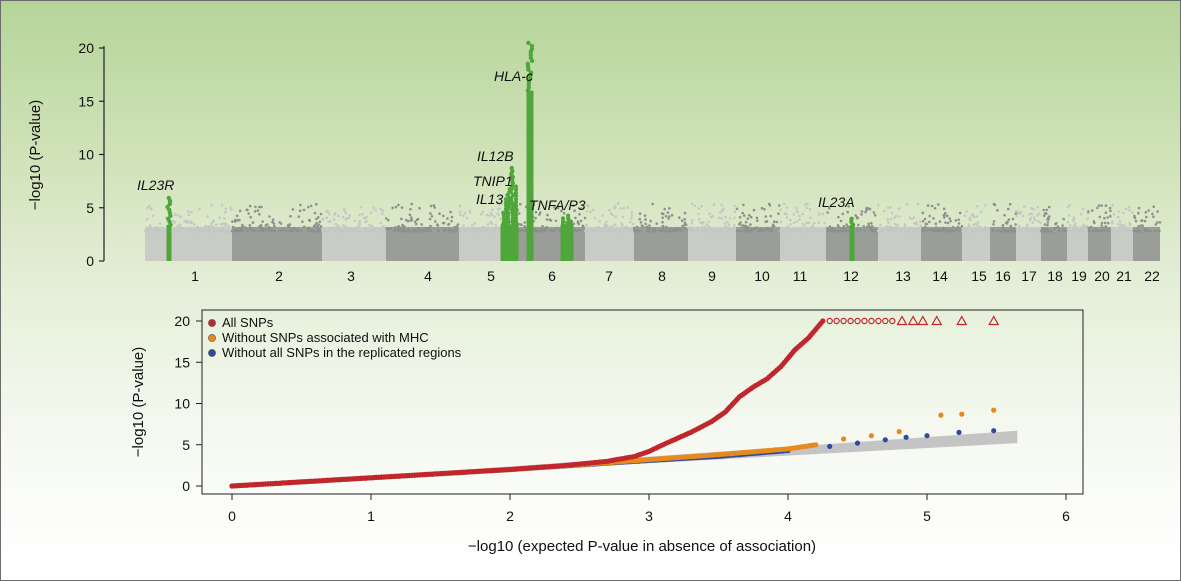 The width and height of the screenshot is (1181, 581). Describe the element at coordinates (491, 276) in the screenshot. I see `chromosome-label: 5` at that location.